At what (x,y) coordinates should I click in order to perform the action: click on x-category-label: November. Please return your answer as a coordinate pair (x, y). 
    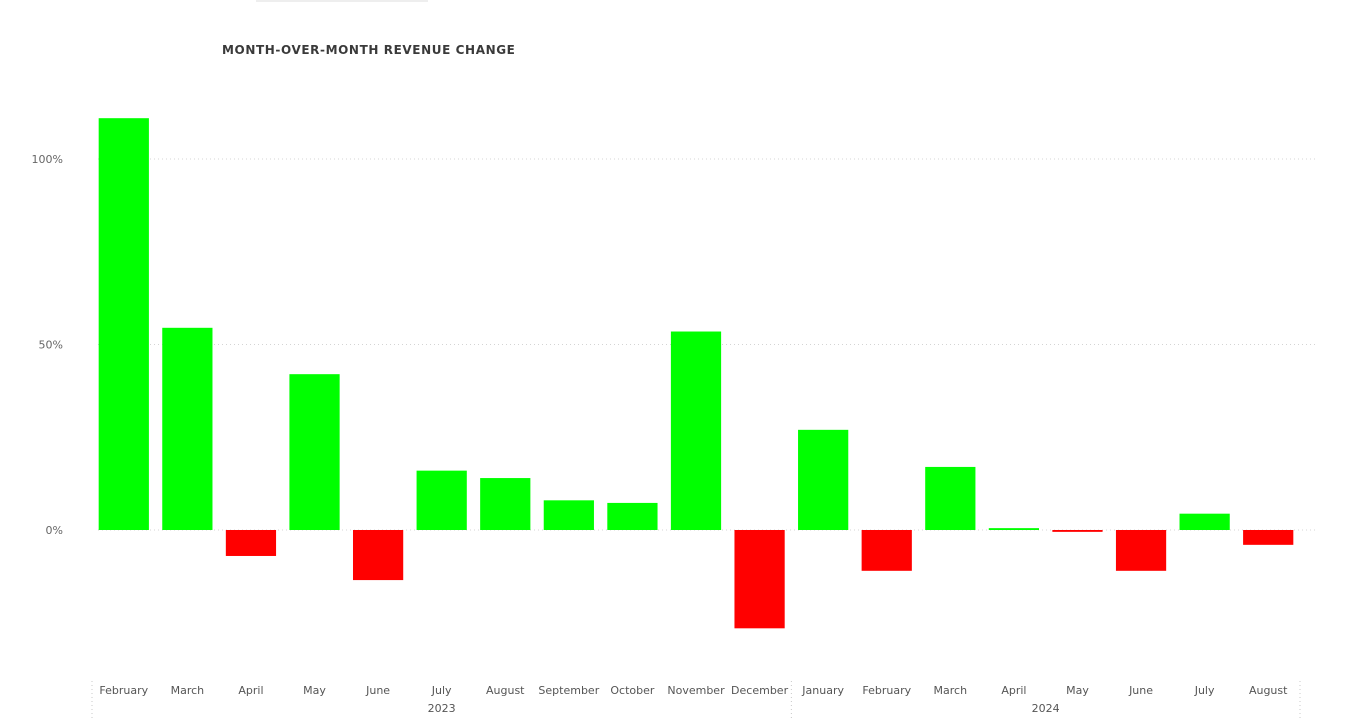
    Looking at the image, I should click on (696, 690).